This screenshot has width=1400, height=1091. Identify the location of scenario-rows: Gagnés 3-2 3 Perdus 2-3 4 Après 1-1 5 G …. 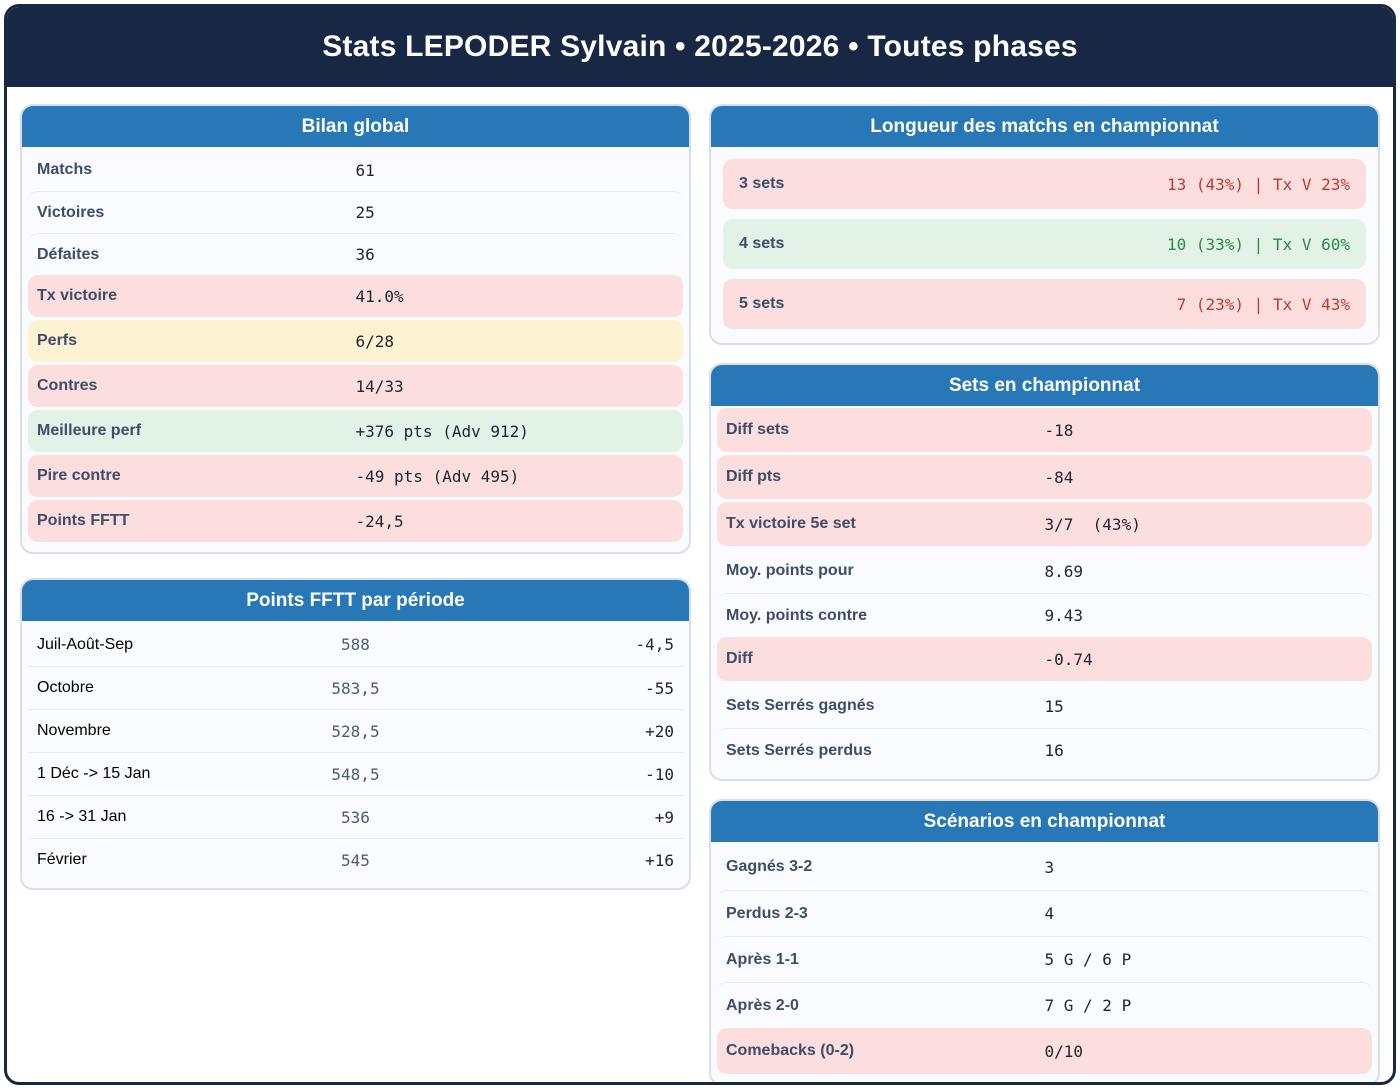
(1044, 962).